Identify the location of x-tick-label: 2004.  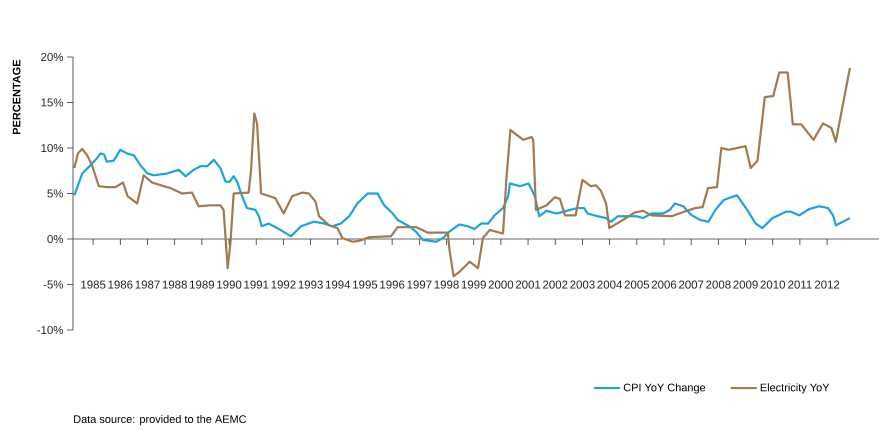
(609, 284).